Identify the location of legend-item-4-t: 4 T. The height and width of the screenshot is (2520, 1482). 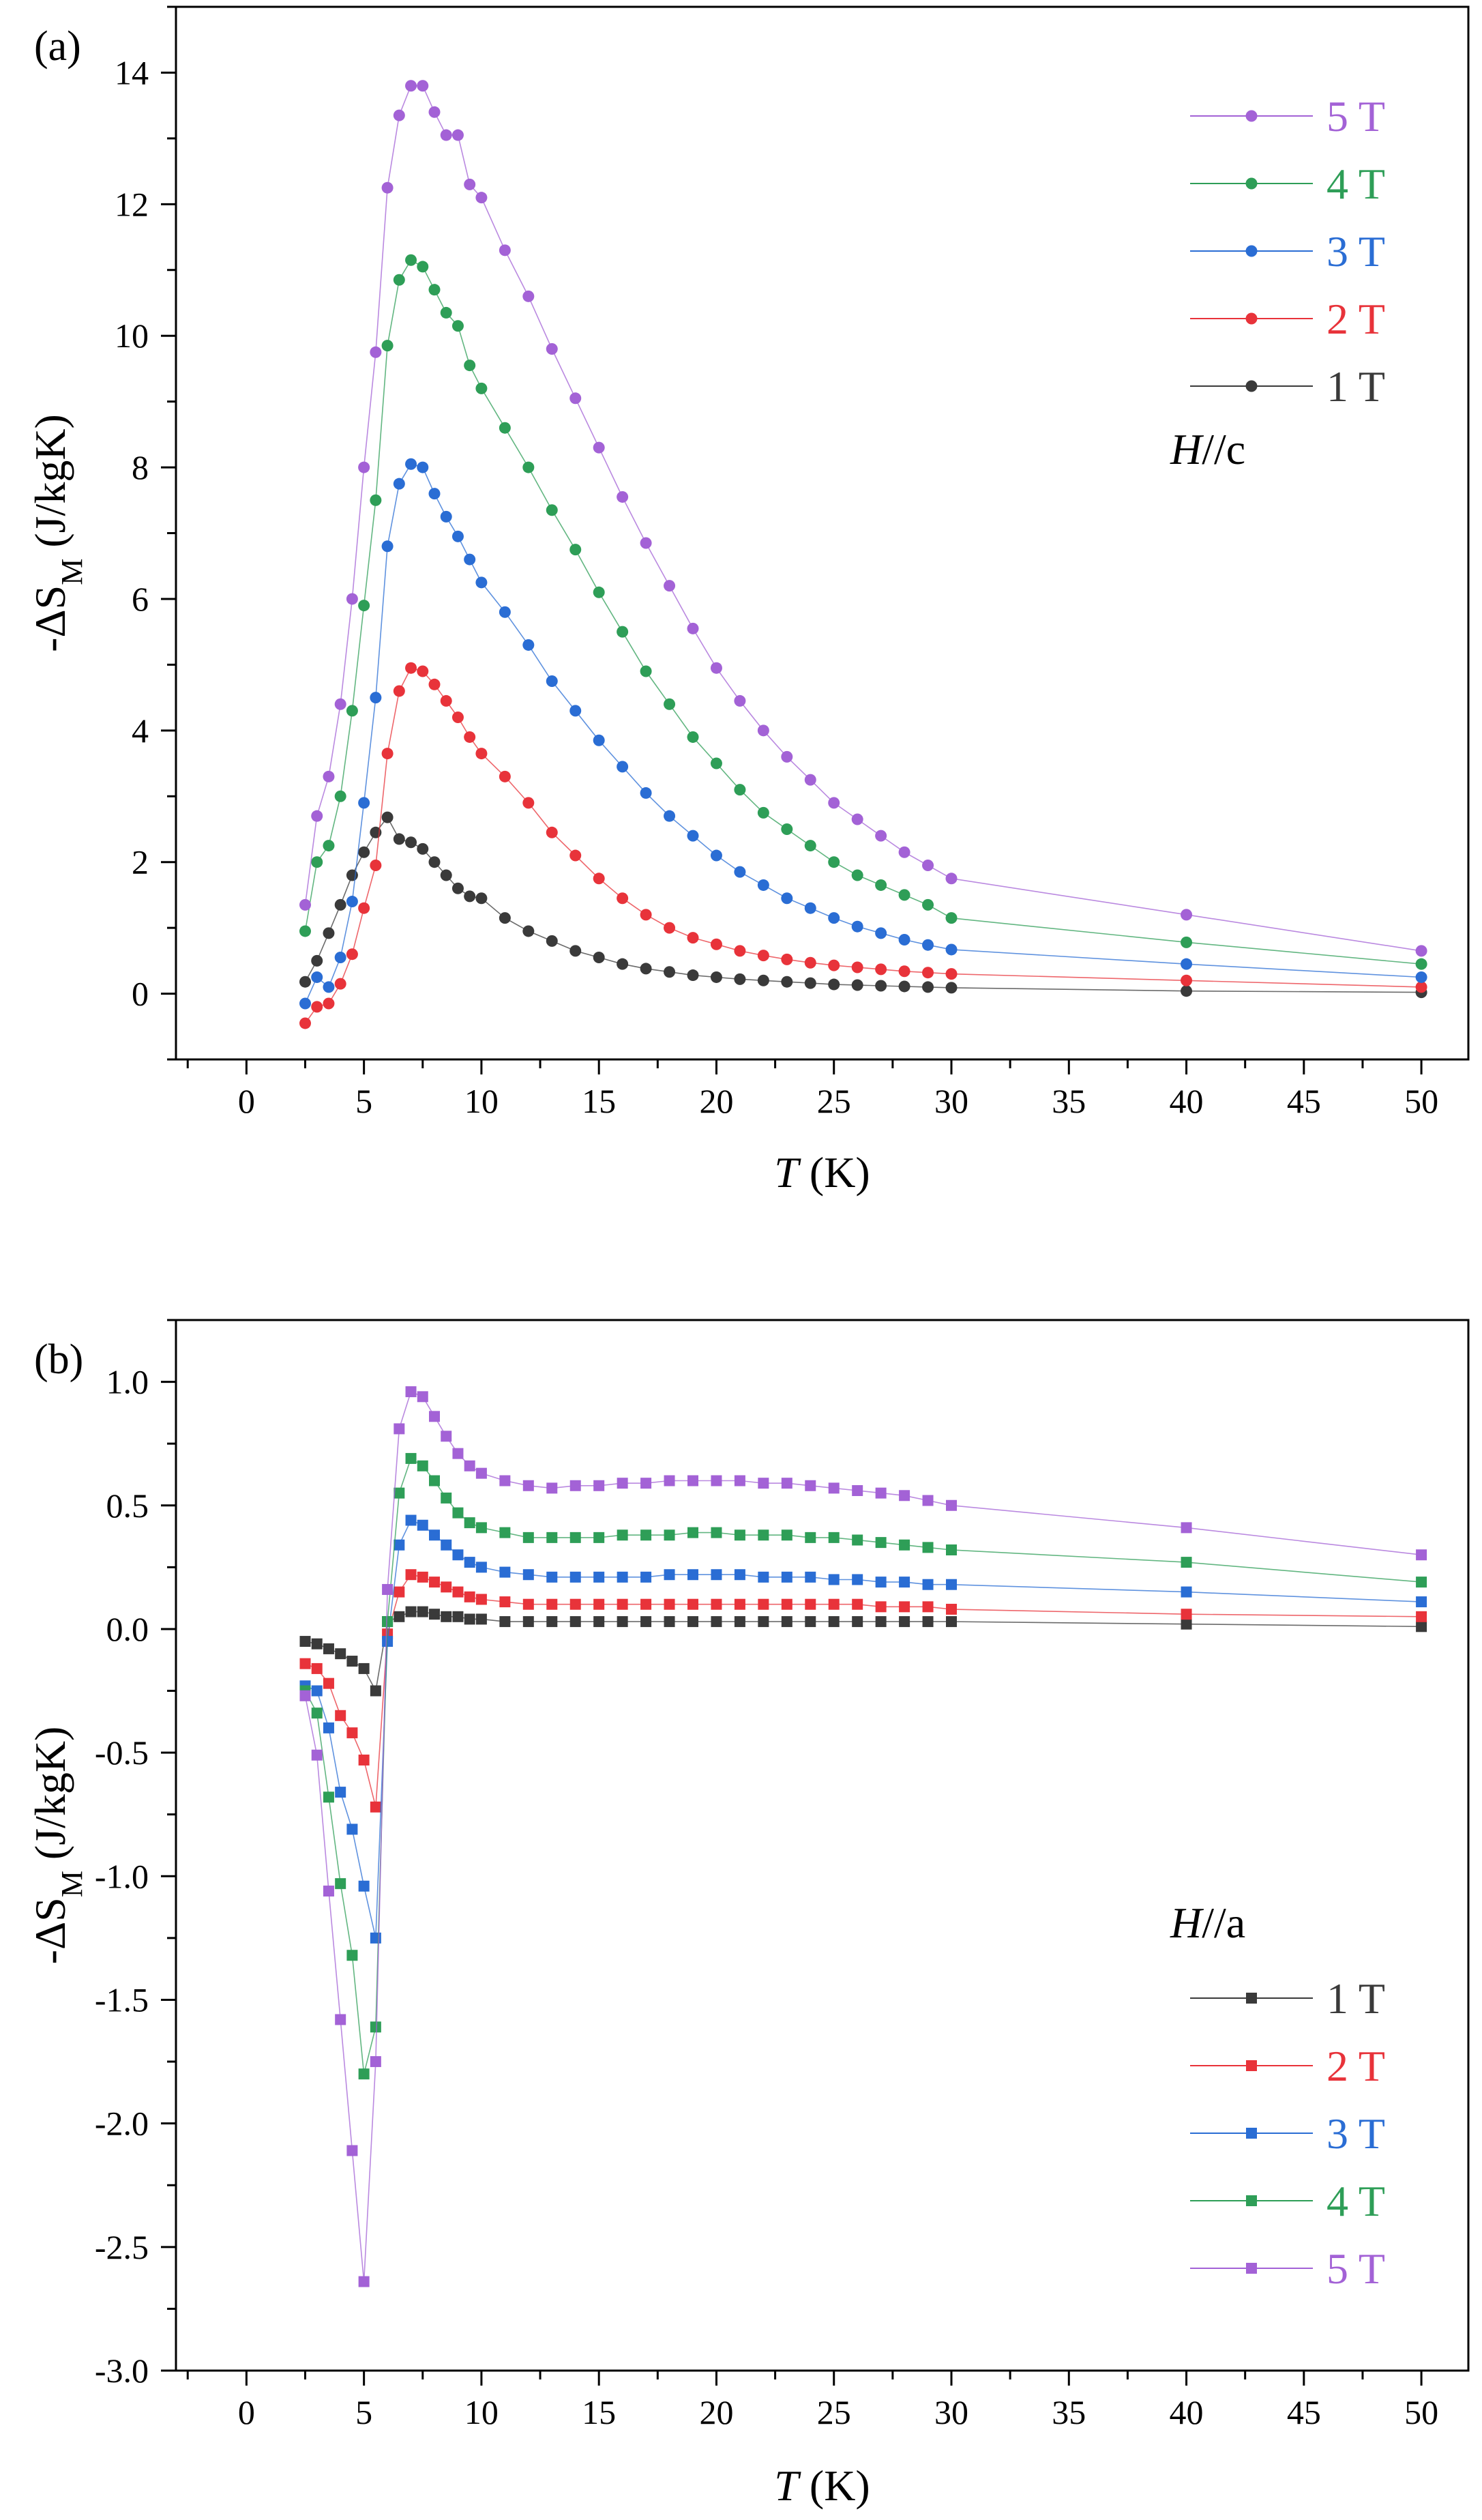
(1287, 2201).